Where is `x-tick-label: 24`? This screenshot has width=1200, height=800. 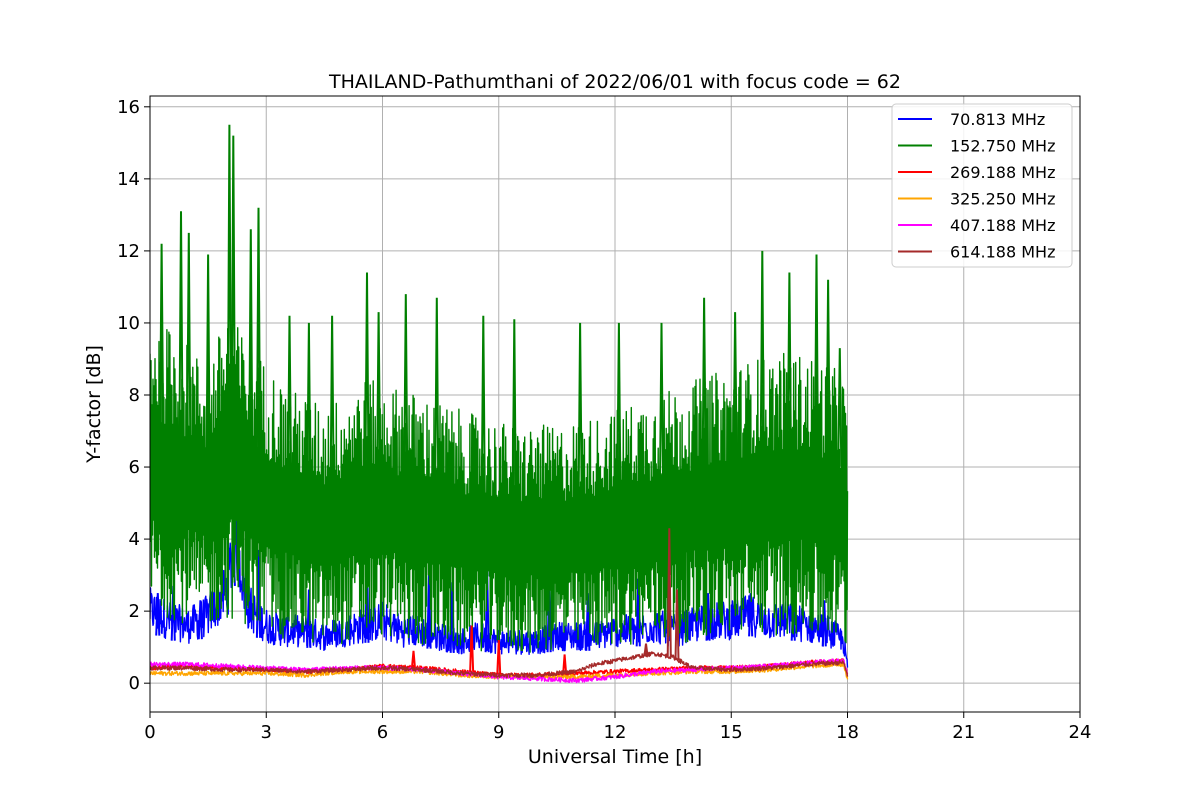
x-tick-label: 24 is located at coordinates (1080, 732).